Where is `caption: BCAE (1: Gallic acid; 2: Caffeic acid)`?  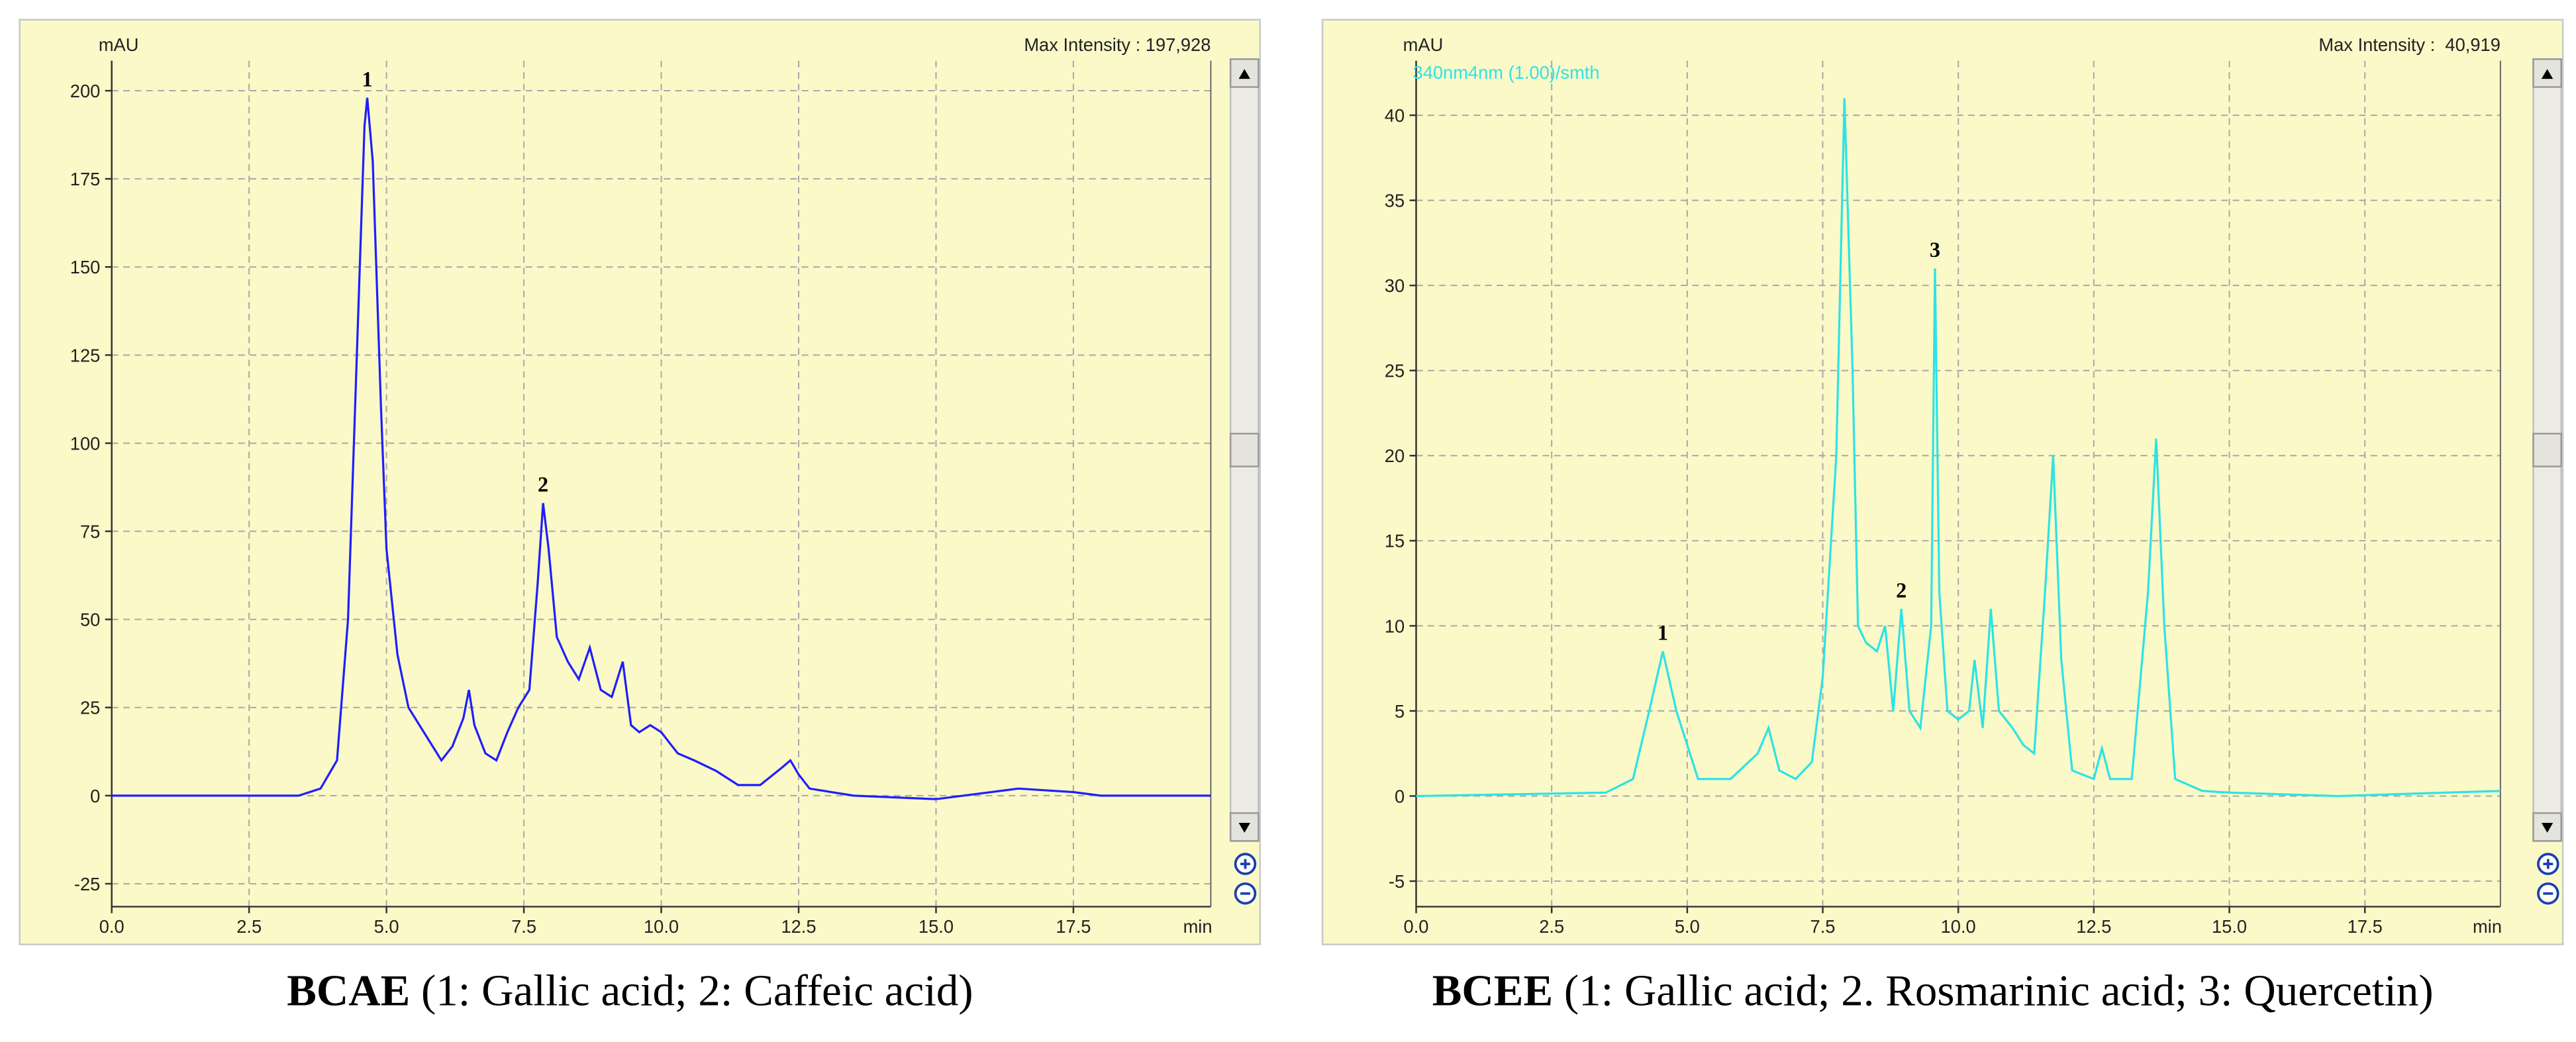
caption: BCAE (1: Gallic acid; 2: Caffeic acid) is located at coordinates (630, 990).